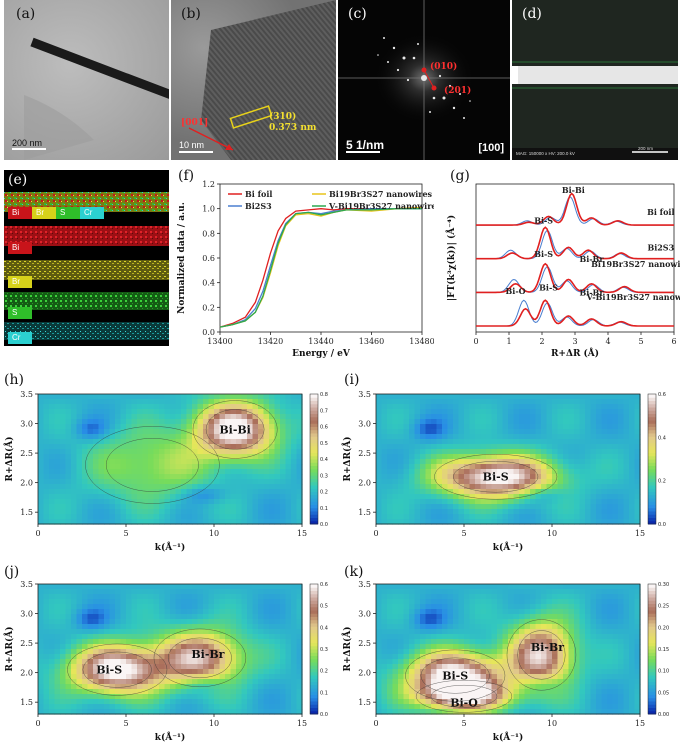 The image size is (682, 754). I want to click on x-tick-label: 1, so click(508, 341).